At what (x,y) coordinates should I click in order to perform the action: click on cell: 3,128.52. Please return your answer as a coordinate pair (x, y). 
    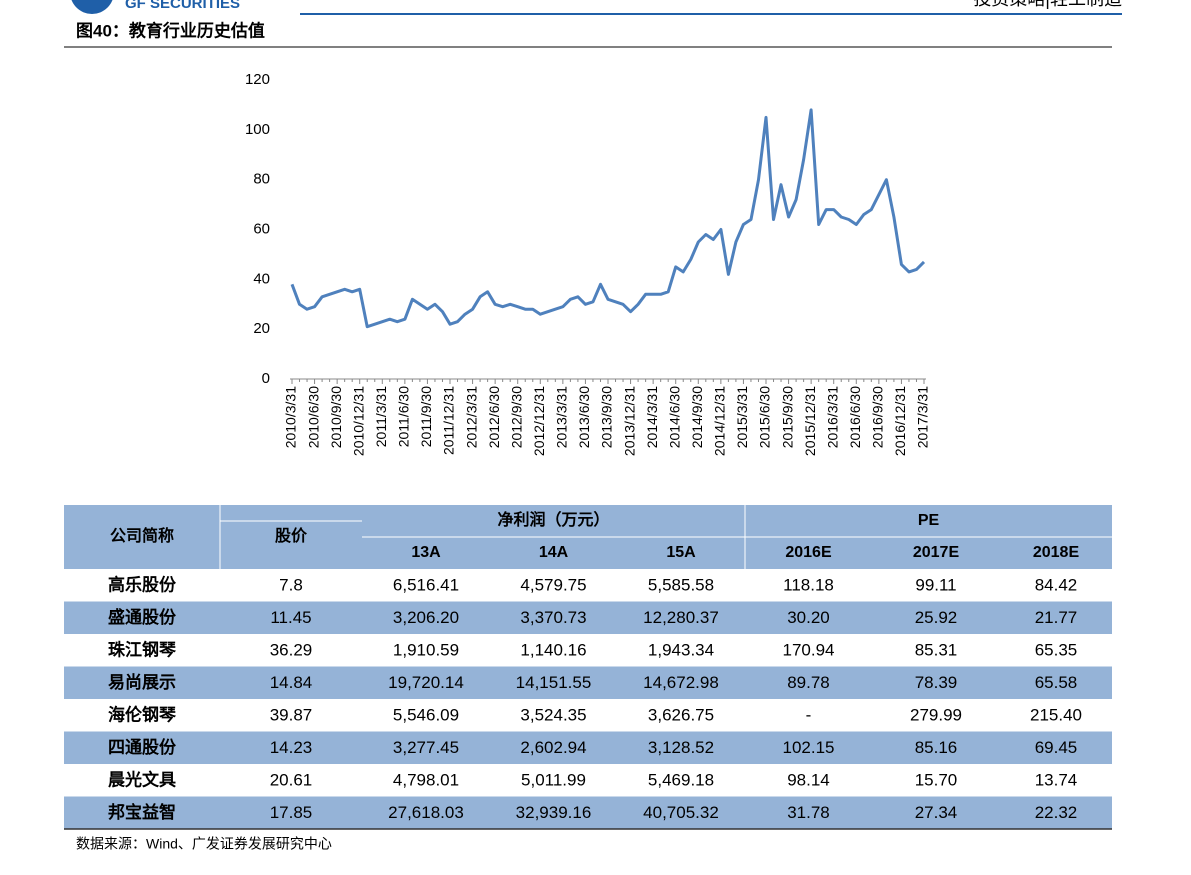
    Looking at the image, I should click on (681, 747).